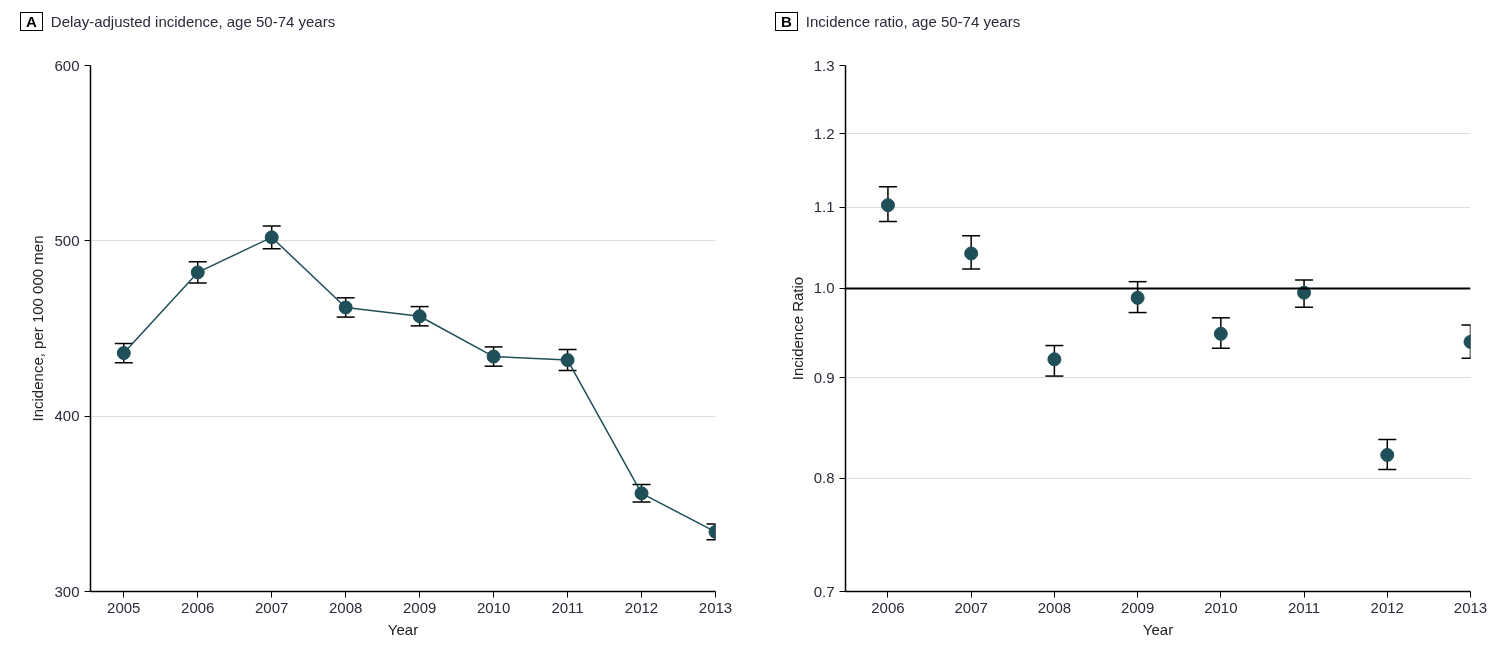  Describe the element at coordinates (67, 416) in the screenshot. I see `y-tick-label: 400` at that location.